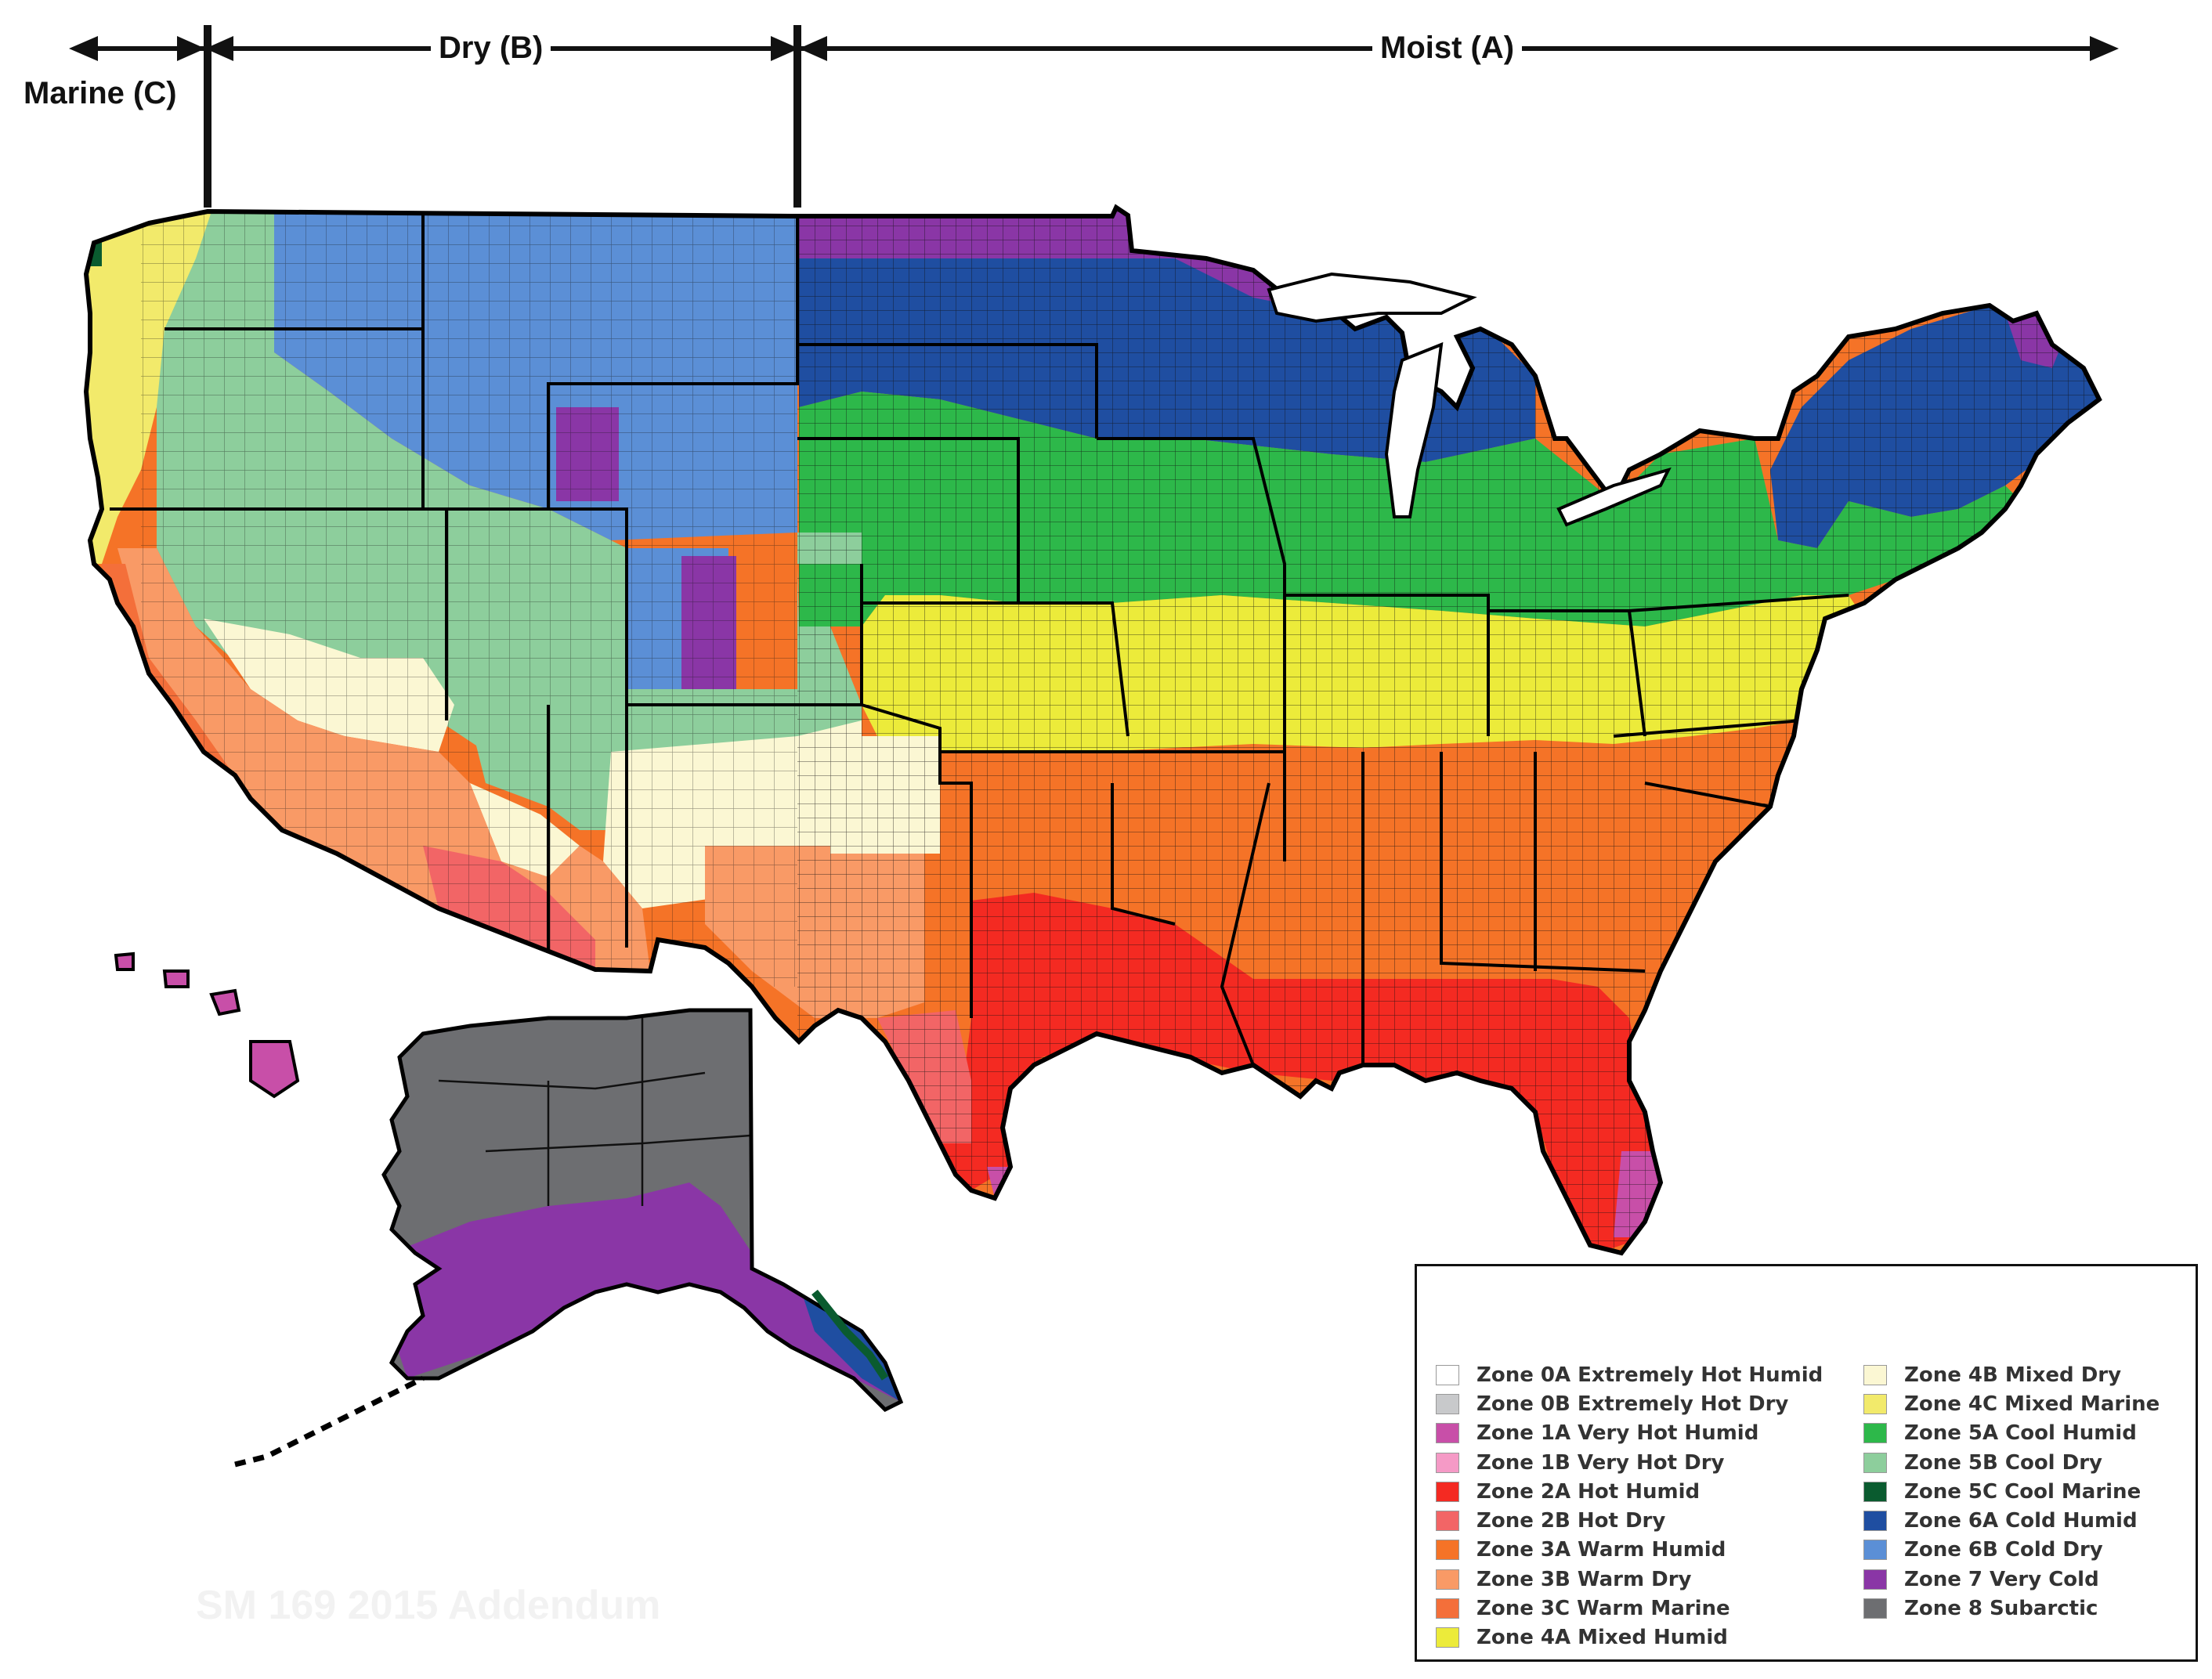 The height and width of the screenshot is (1679, 2212). I want to click on legend-label: Zone 4C Mixed Marine, so click(2032, 1404).